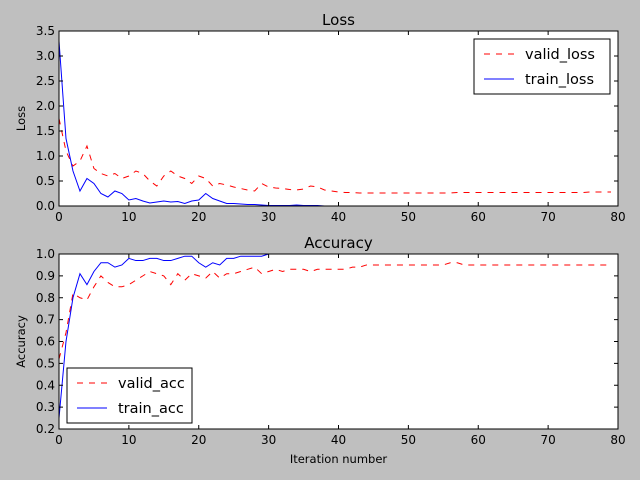  Describe the element at coordinates (45, 342) in the screenshot. I see `y-tick-label: 0.6` at that location.